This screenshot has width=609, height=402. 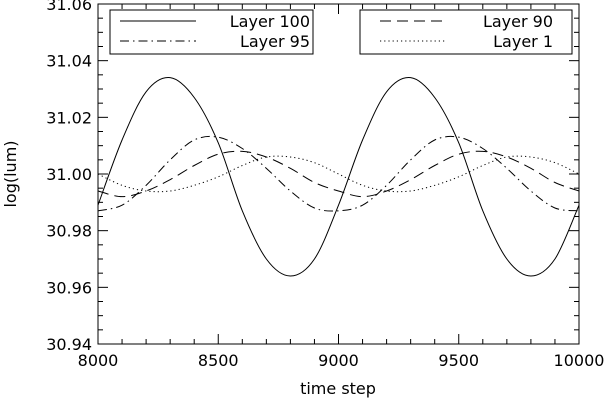 What do you see at coordinates (275, 41) in the screenshot?
I see `legend-label: Layer 95` at bounding box center [275, 41].